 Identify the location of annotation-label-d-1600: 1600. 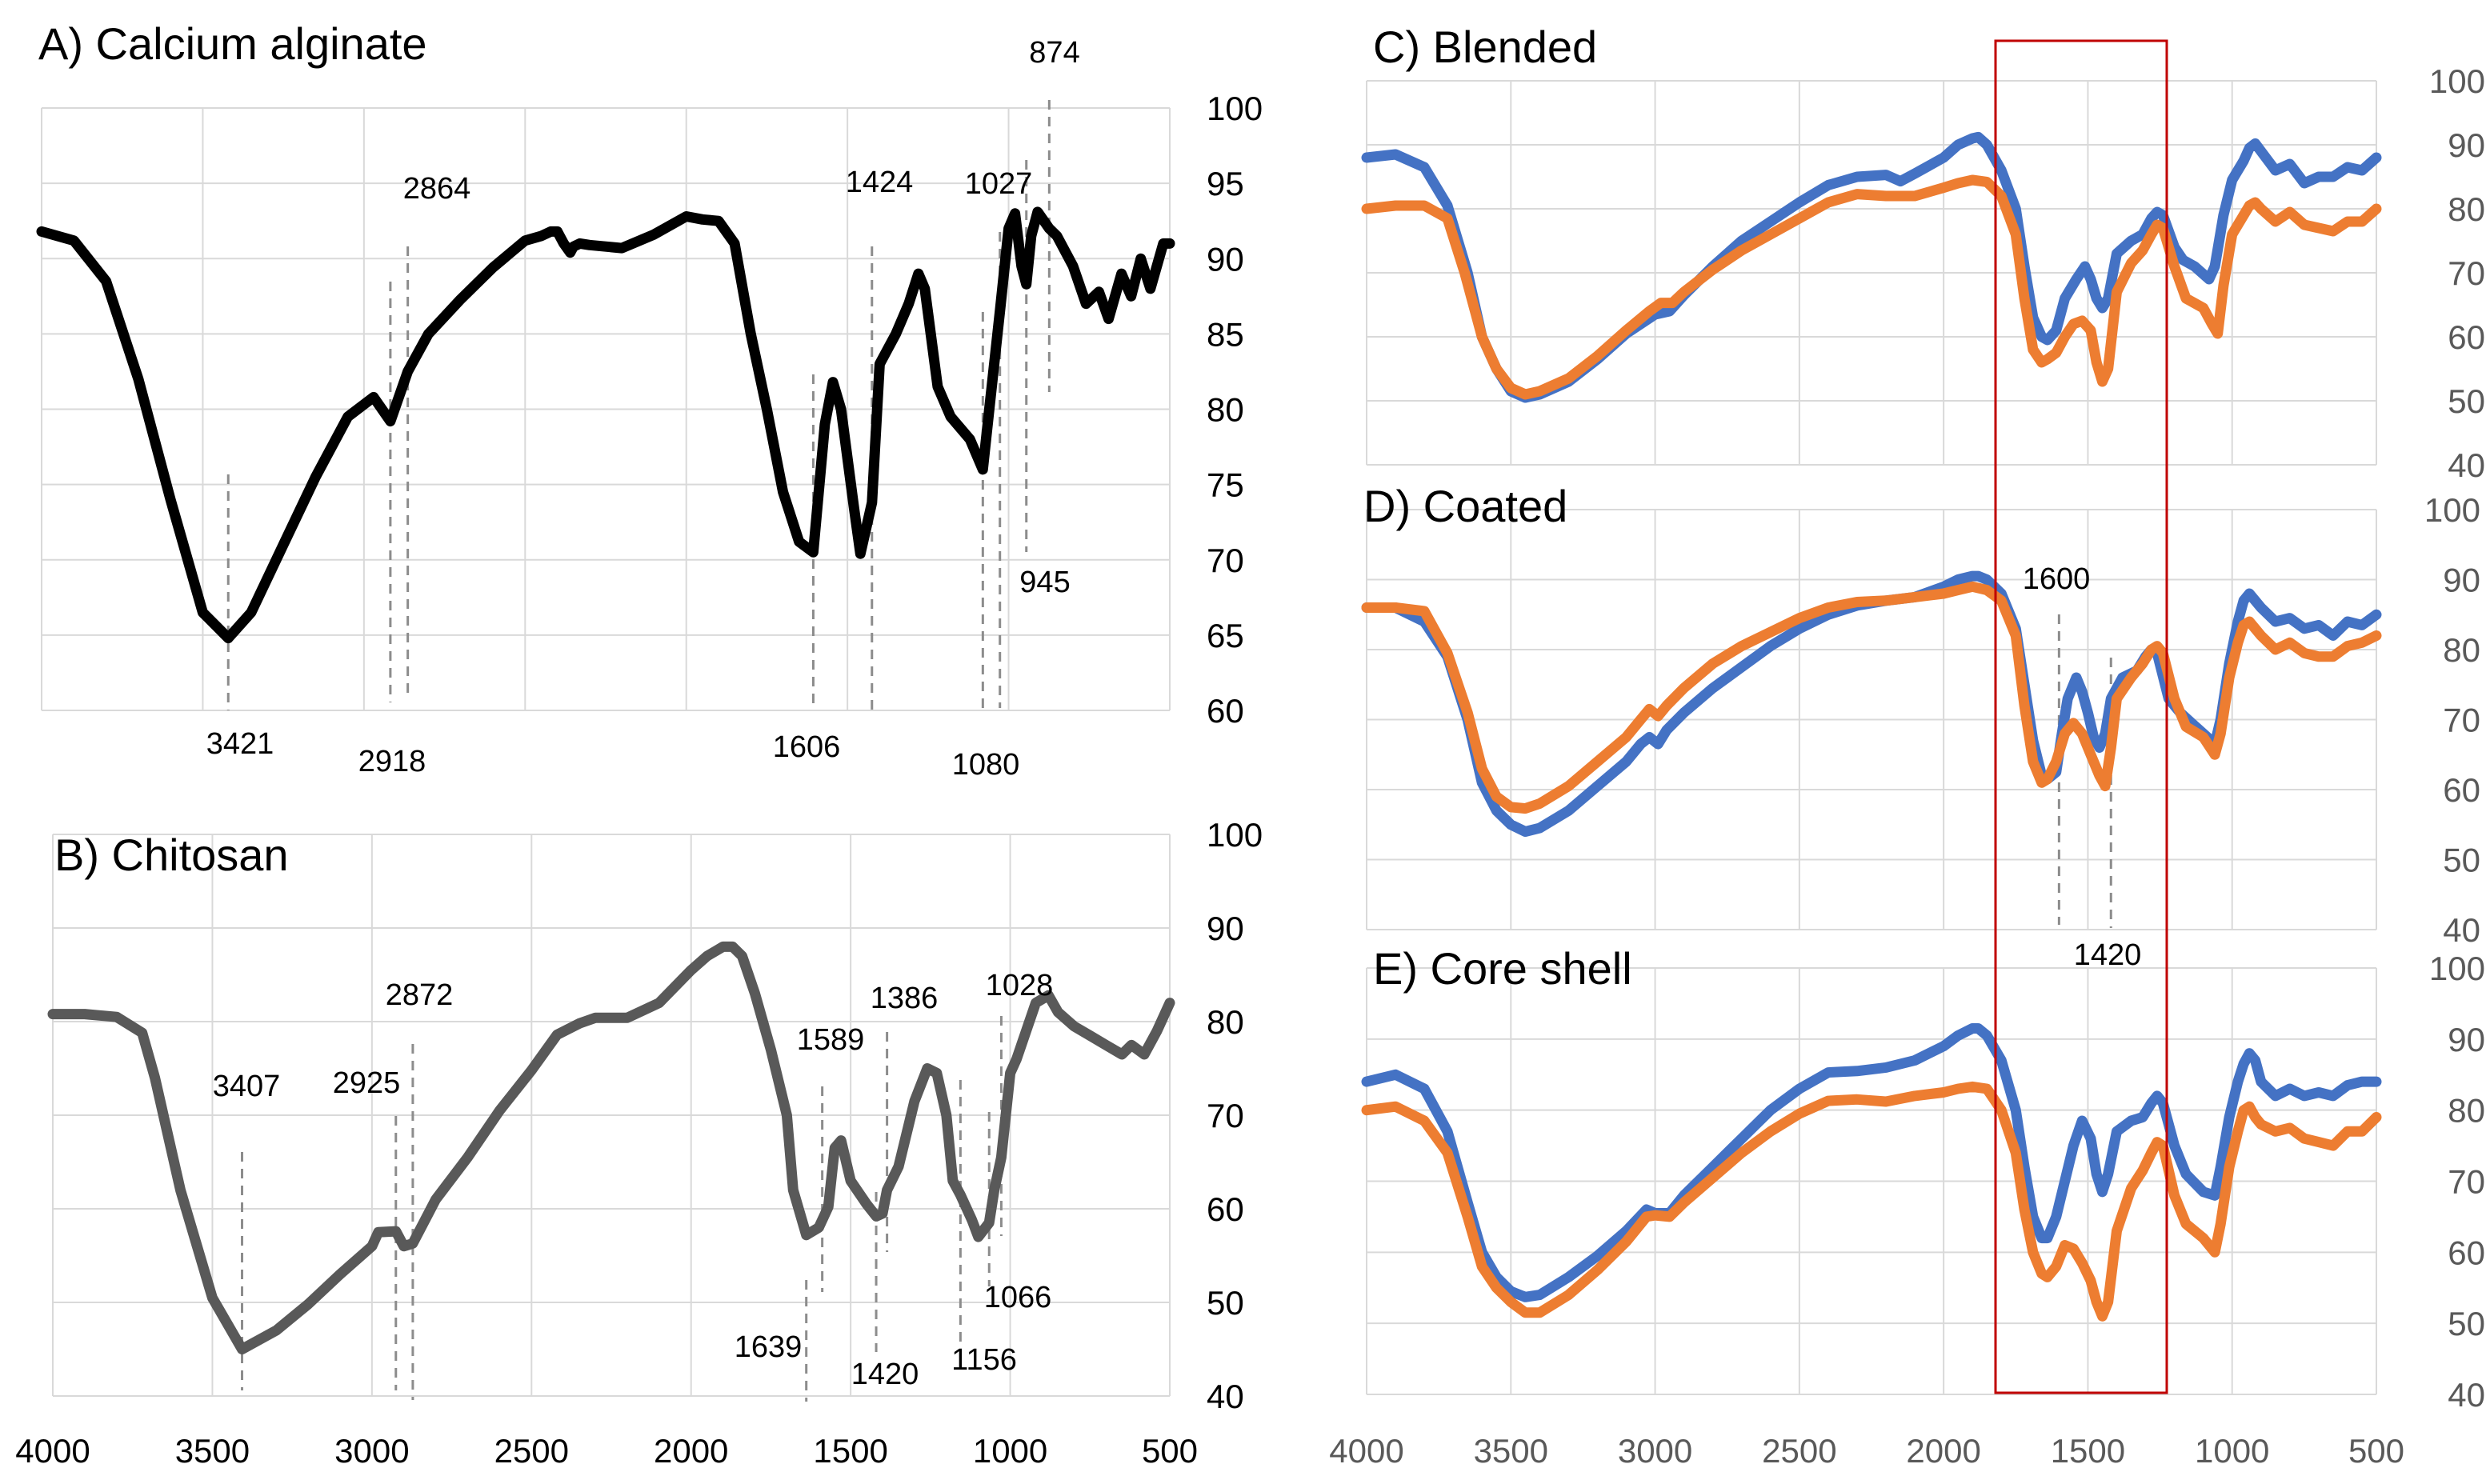
(2057, 579).